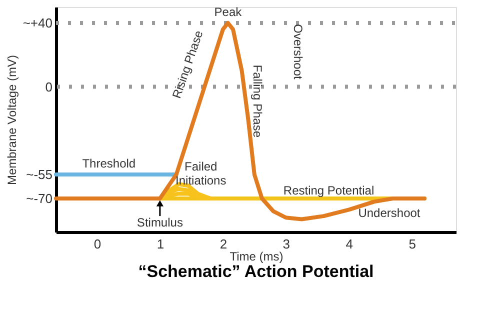 The width and height of the screenshot is (500, 325). I want to click on x-tick-label: 5, so click(412, 244).